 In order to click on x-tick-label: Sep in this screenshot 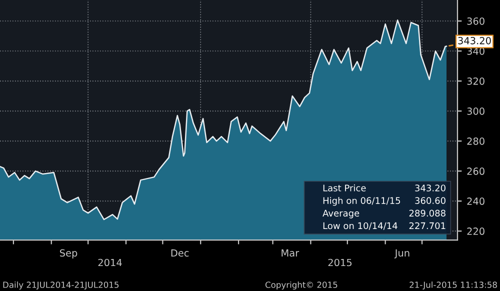, I will do `click(69, 254)`.